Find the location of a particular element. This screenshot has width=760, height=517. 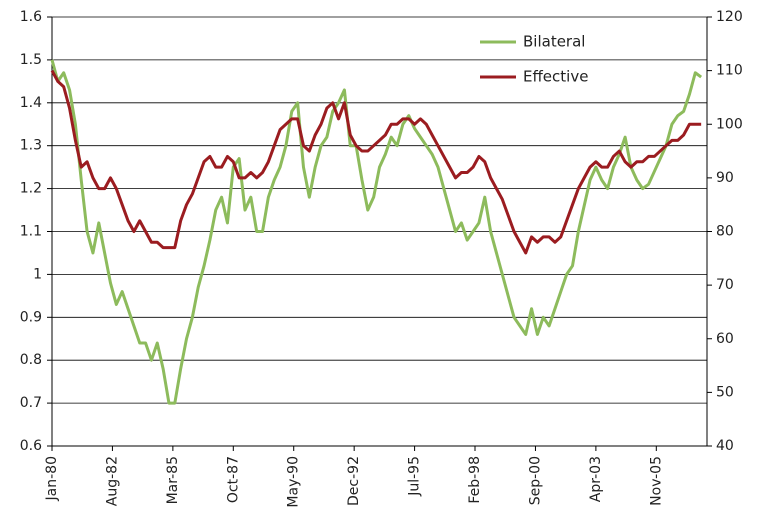

y2-tick-label: 40 is located at coordinates (725, 446).